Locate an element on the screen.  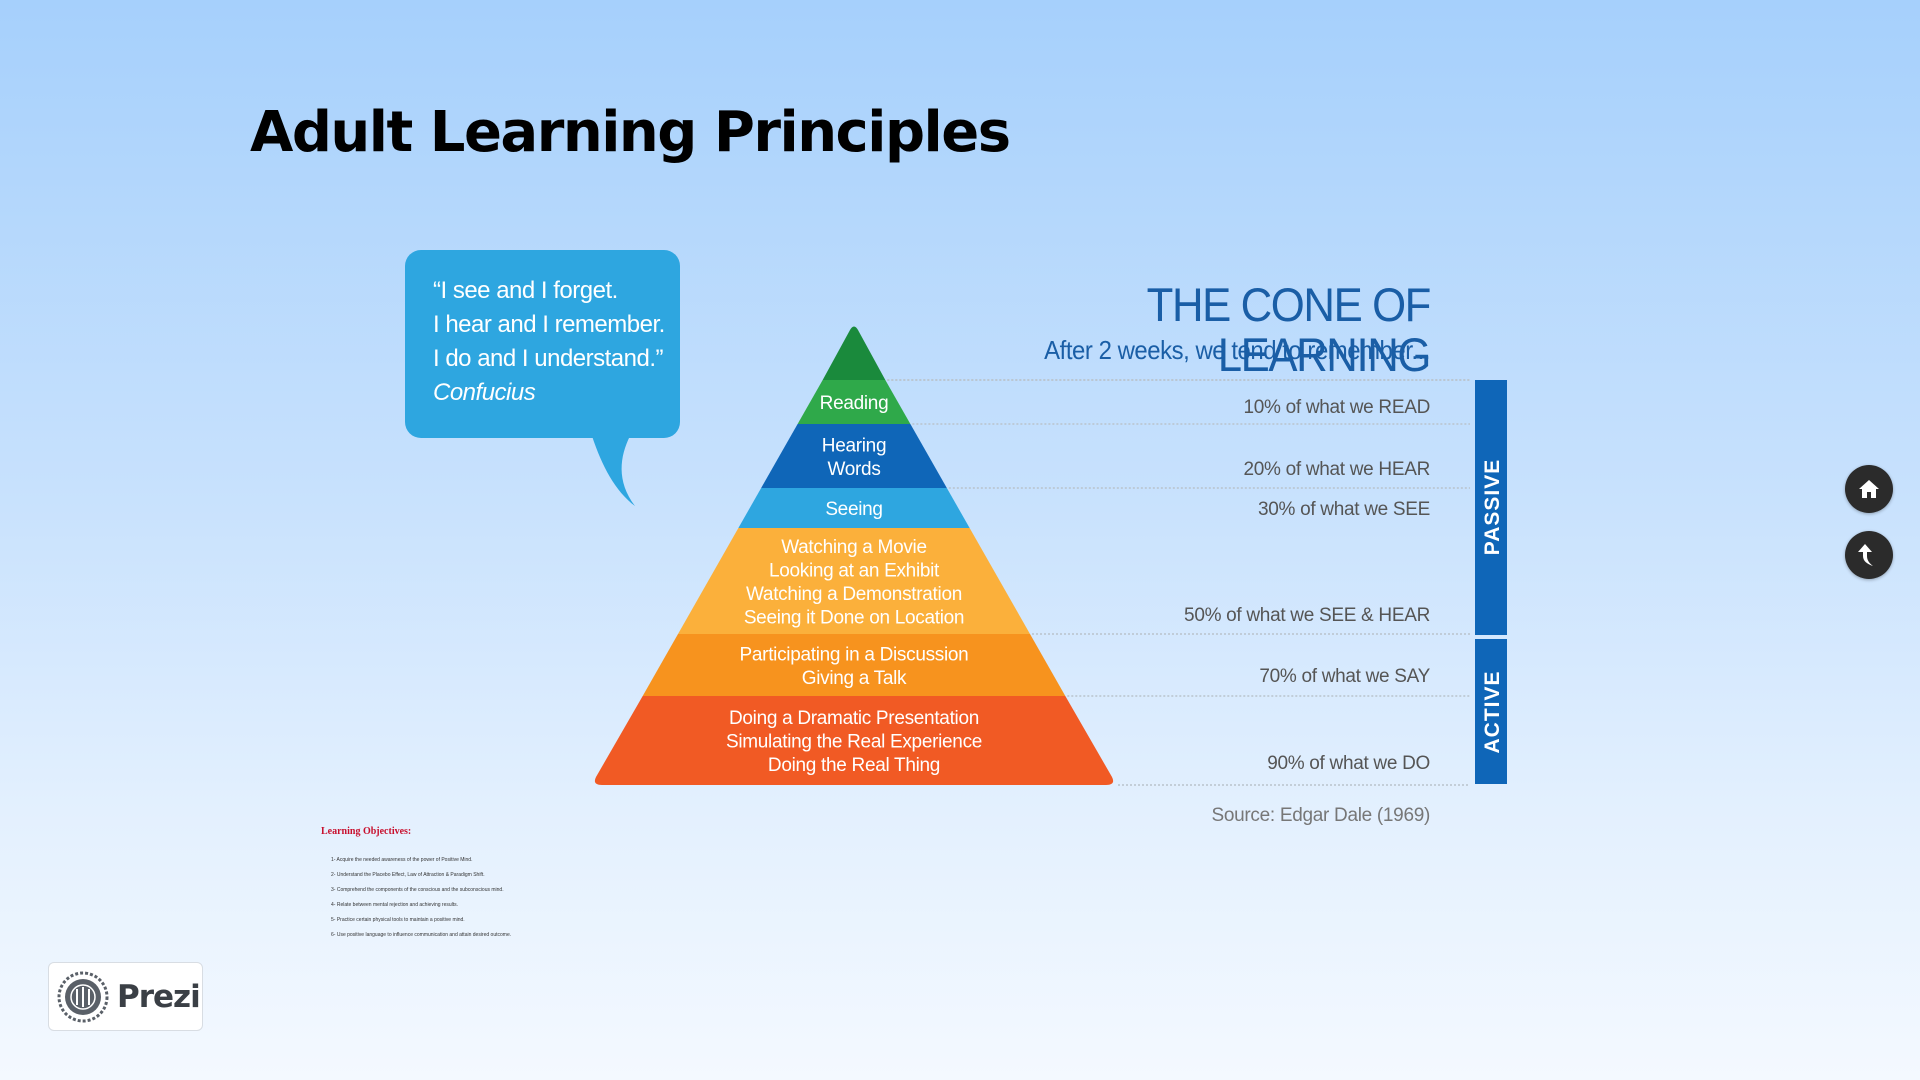
passive-bar is located at coordinates (1491, 507).